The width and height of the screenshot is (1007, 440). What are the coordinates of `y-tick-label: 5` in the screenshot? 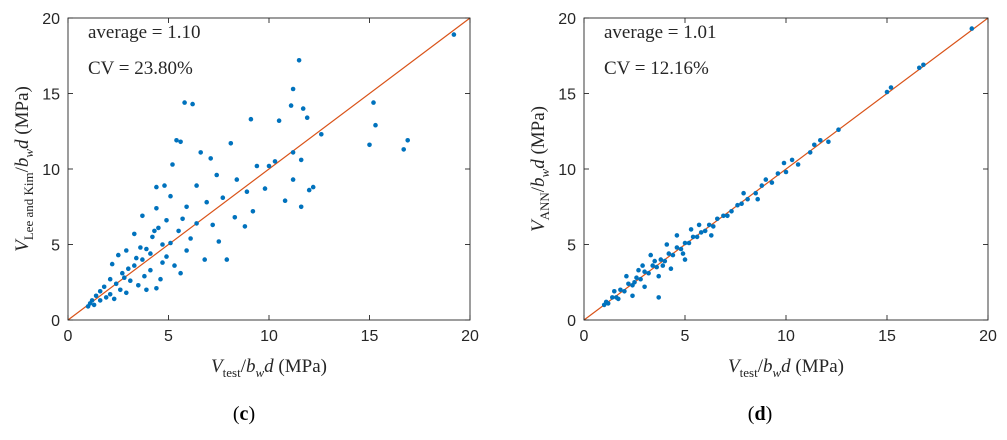 It's located at (55, 246).